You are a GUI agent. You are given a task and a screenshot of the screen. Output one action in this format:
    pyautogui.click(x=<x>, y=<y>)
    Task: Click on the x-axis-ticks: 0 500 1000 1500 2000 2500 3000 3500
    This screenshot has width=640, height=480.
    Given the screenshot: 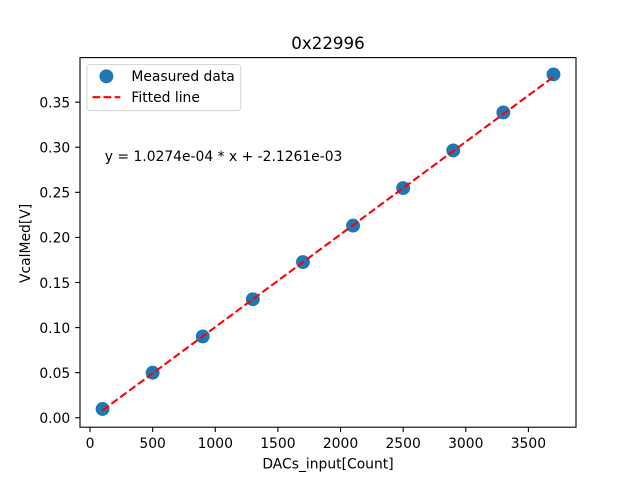 What is the action you would take?
    pyautogui.click(x=316, y=439)
    